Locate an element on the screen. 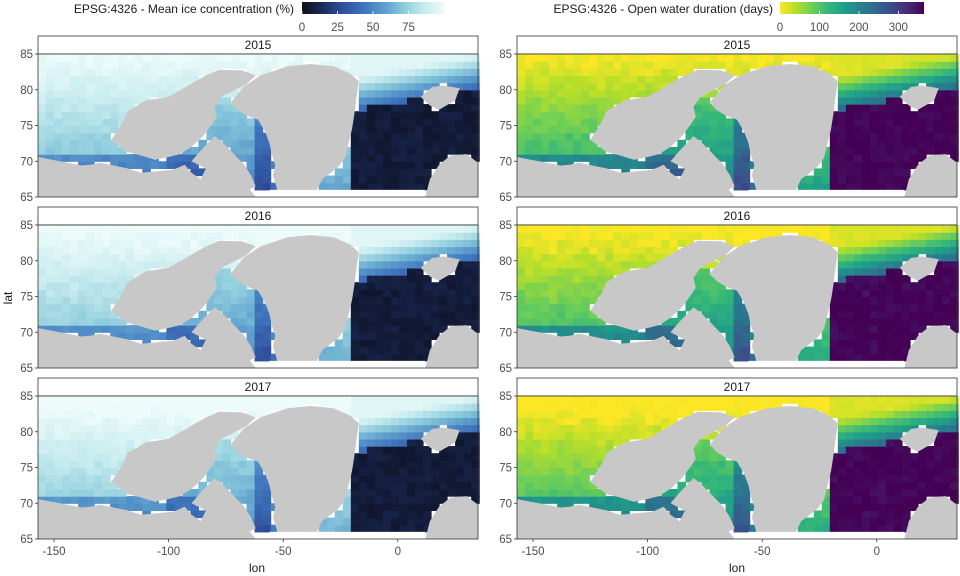 The height and width of the screenshot is (576, 960). raster-layer is located at coordinates (259, 464).